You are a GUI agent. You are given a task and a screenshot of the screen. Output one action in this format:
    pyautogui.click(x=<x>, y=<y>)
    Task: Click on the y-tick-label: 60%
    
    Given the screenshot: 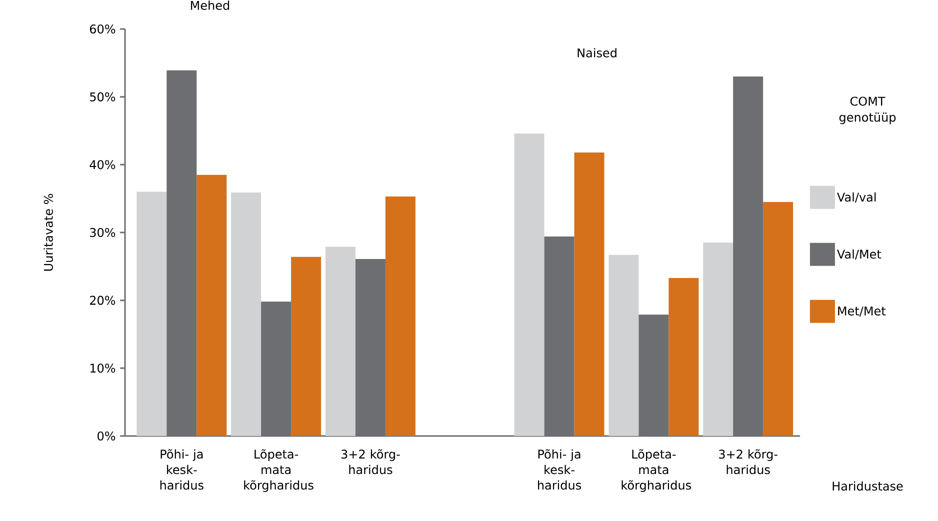 What is the action you would take?
    pyautogui.click(x=103, y=29)
    